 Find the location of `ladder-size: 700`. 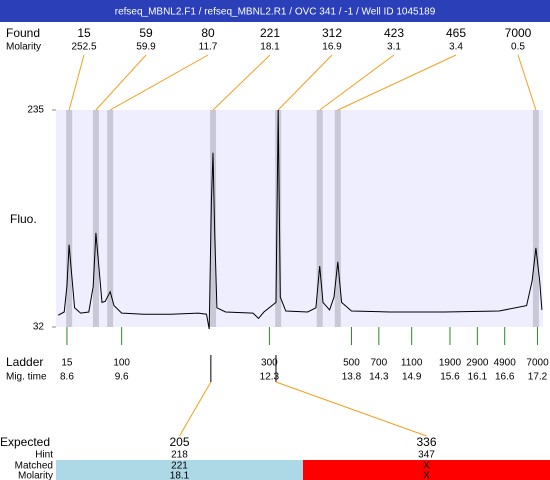

ladder-size: 700 is located at coordinates (378, 363).